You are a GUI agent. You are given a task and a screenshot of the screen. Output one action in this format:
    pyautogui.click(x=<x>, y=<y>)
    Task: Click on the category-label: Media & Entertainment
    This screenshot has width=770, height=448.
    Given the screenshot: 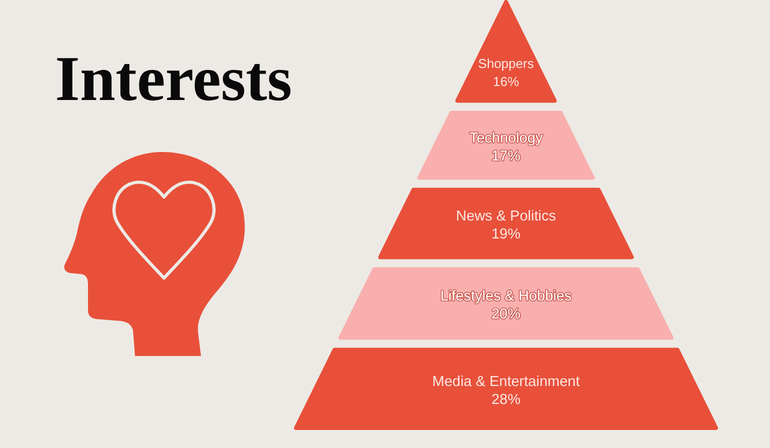 What is the action you would take?
    pyautogui.click(x=506, y=382)
    